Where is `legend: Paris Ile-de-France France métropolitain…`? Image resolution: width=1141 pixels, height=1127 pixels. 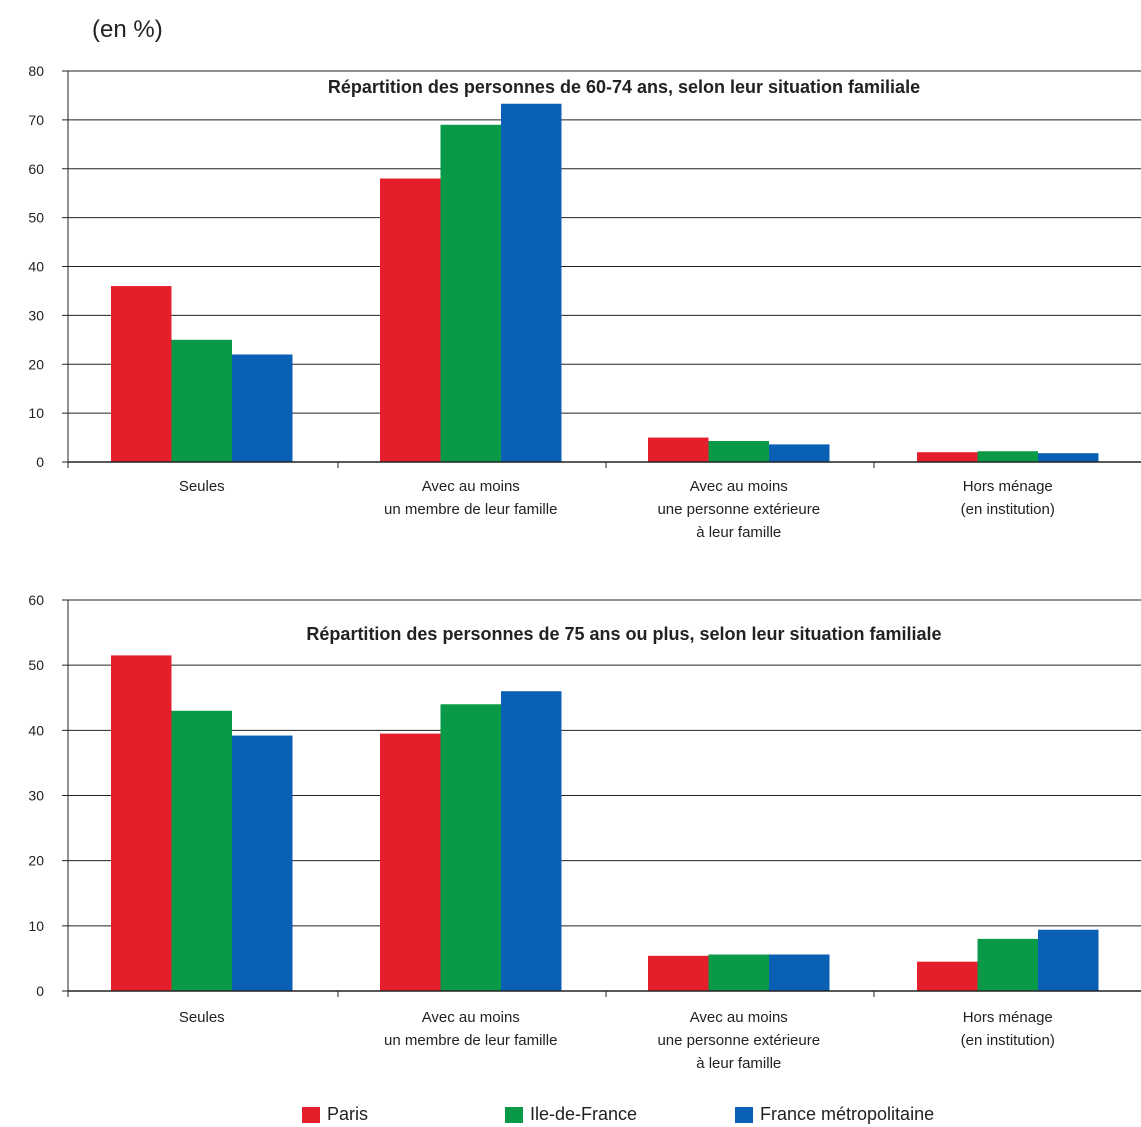 legend: Paris Ile-de-France France métropolitain… is located at coordinates (570, 1115).